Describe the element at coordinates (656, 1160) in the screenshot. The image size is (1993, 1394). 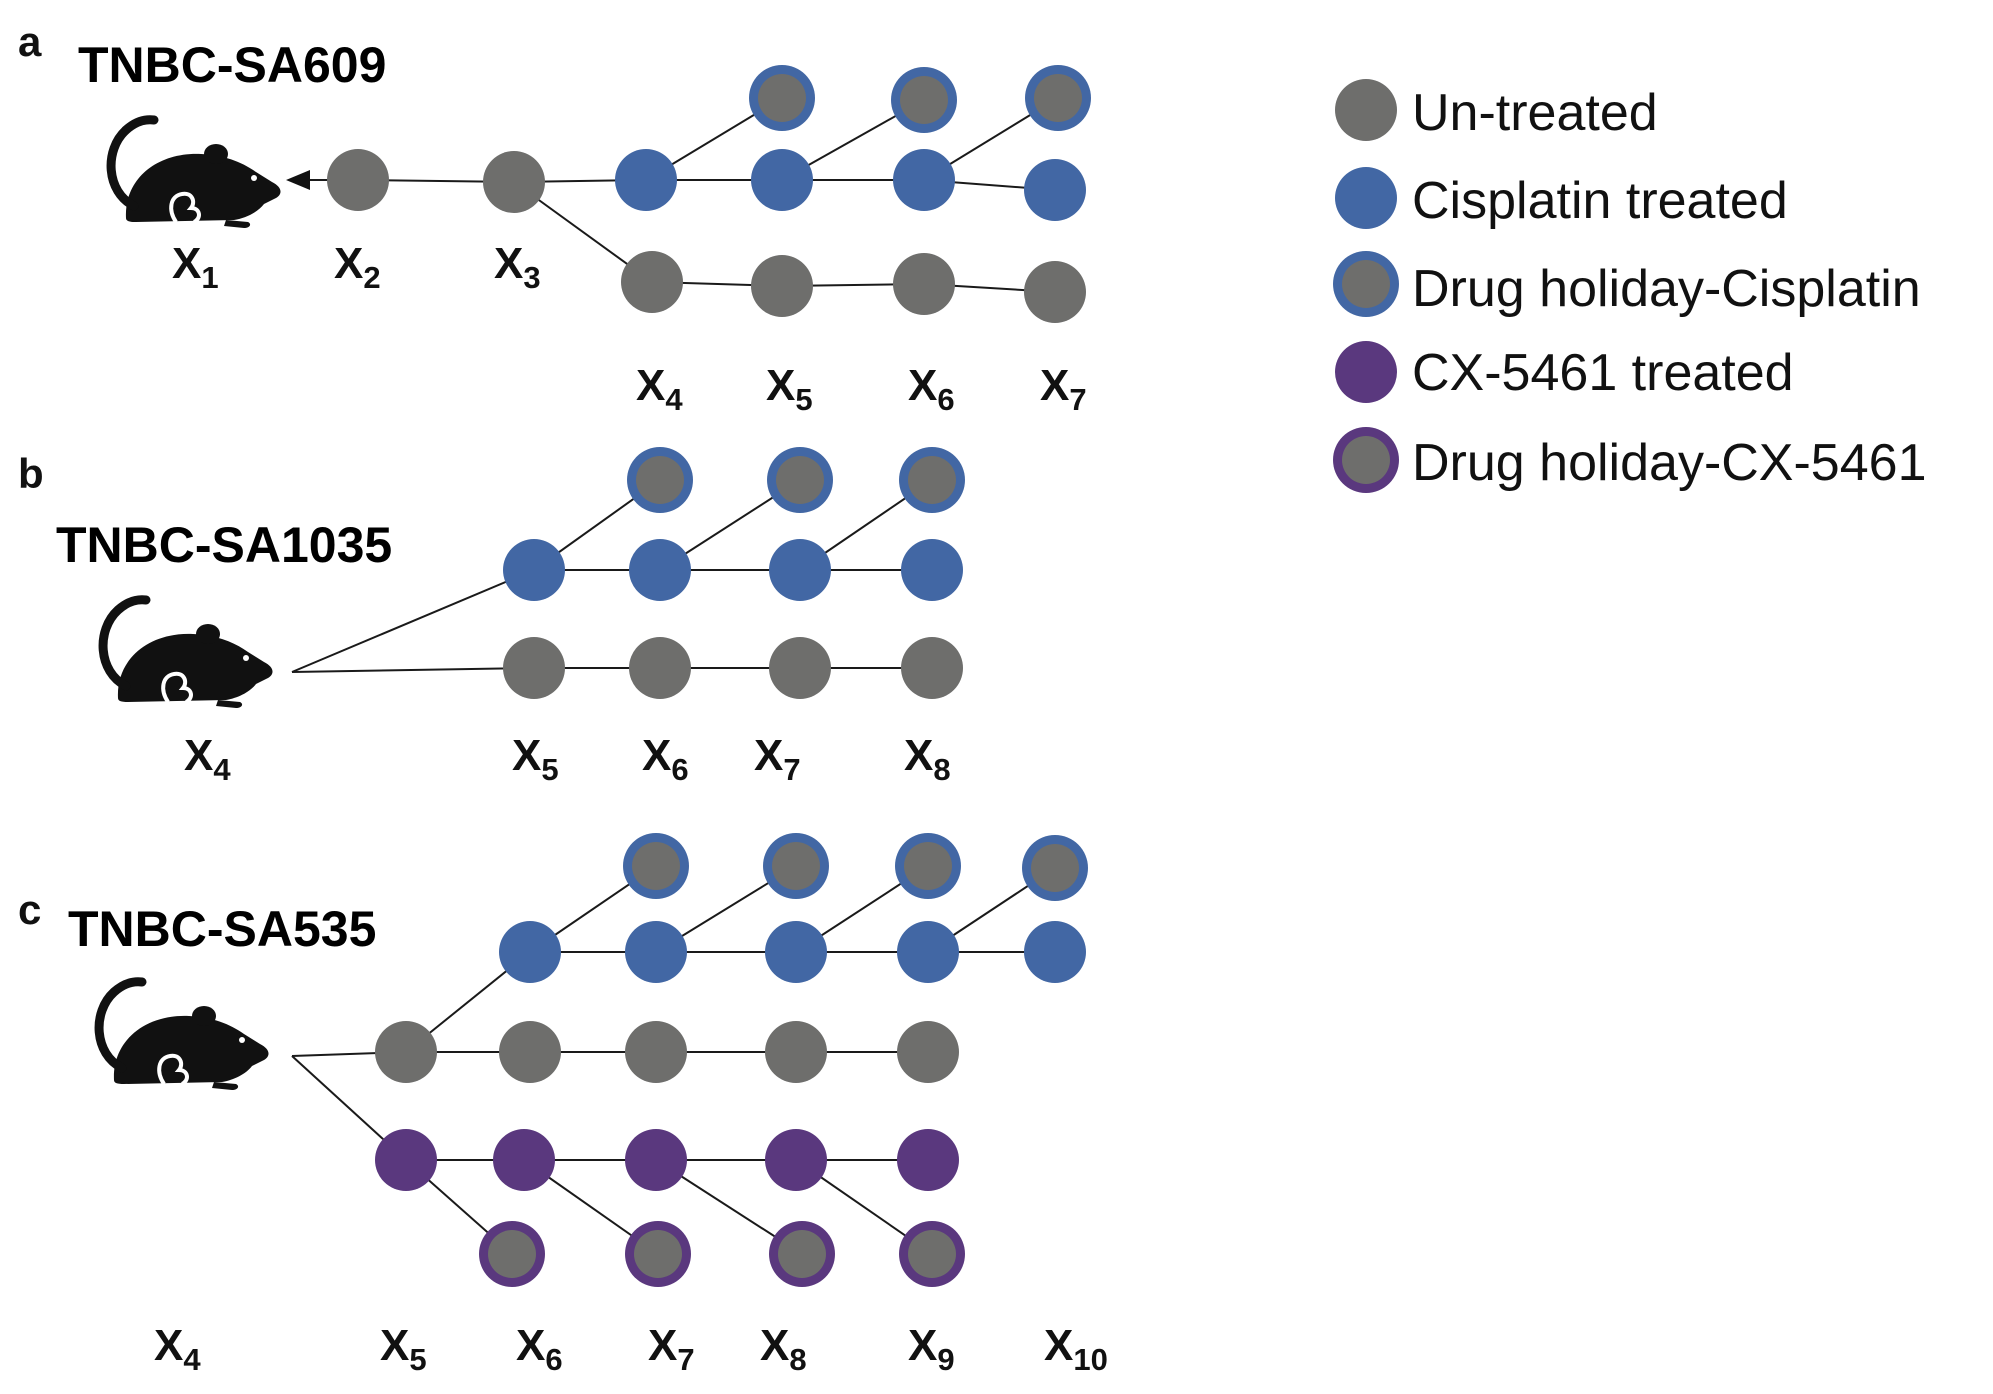
I see `panel-c-node-cx5461-x7` at that location.